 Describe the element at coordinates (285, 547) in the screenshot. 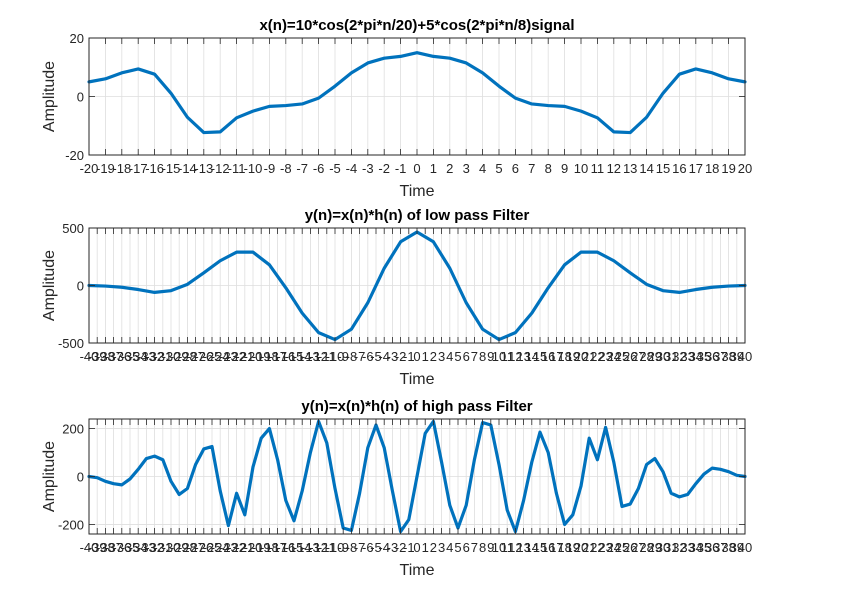

I see `x-tick-label: -16` at that location.